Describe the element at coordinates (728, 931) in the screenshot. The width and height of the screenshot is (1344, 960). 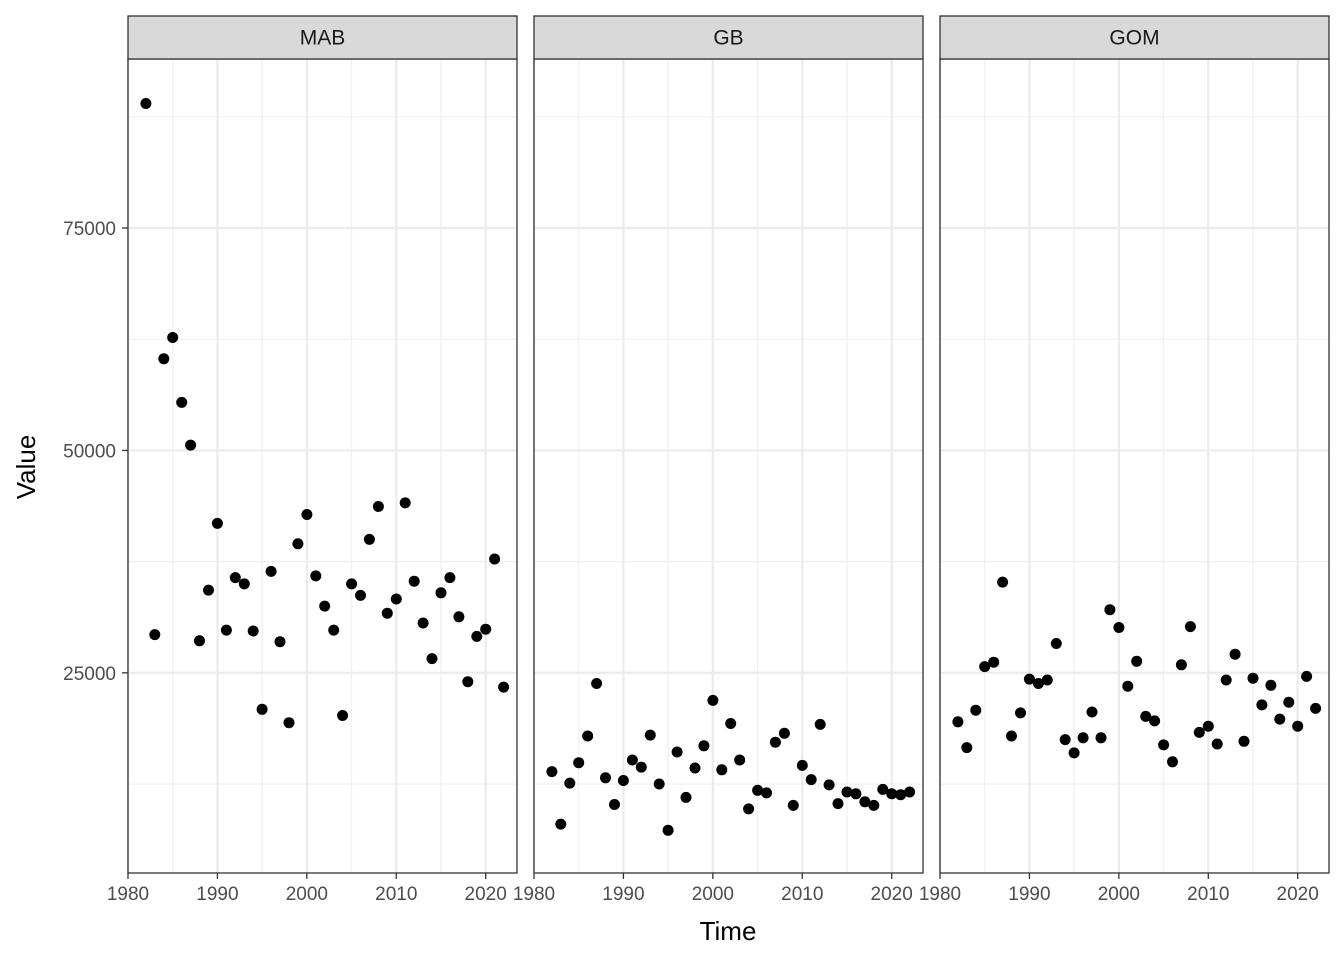
I see `x-axis-title: Time` at that location.